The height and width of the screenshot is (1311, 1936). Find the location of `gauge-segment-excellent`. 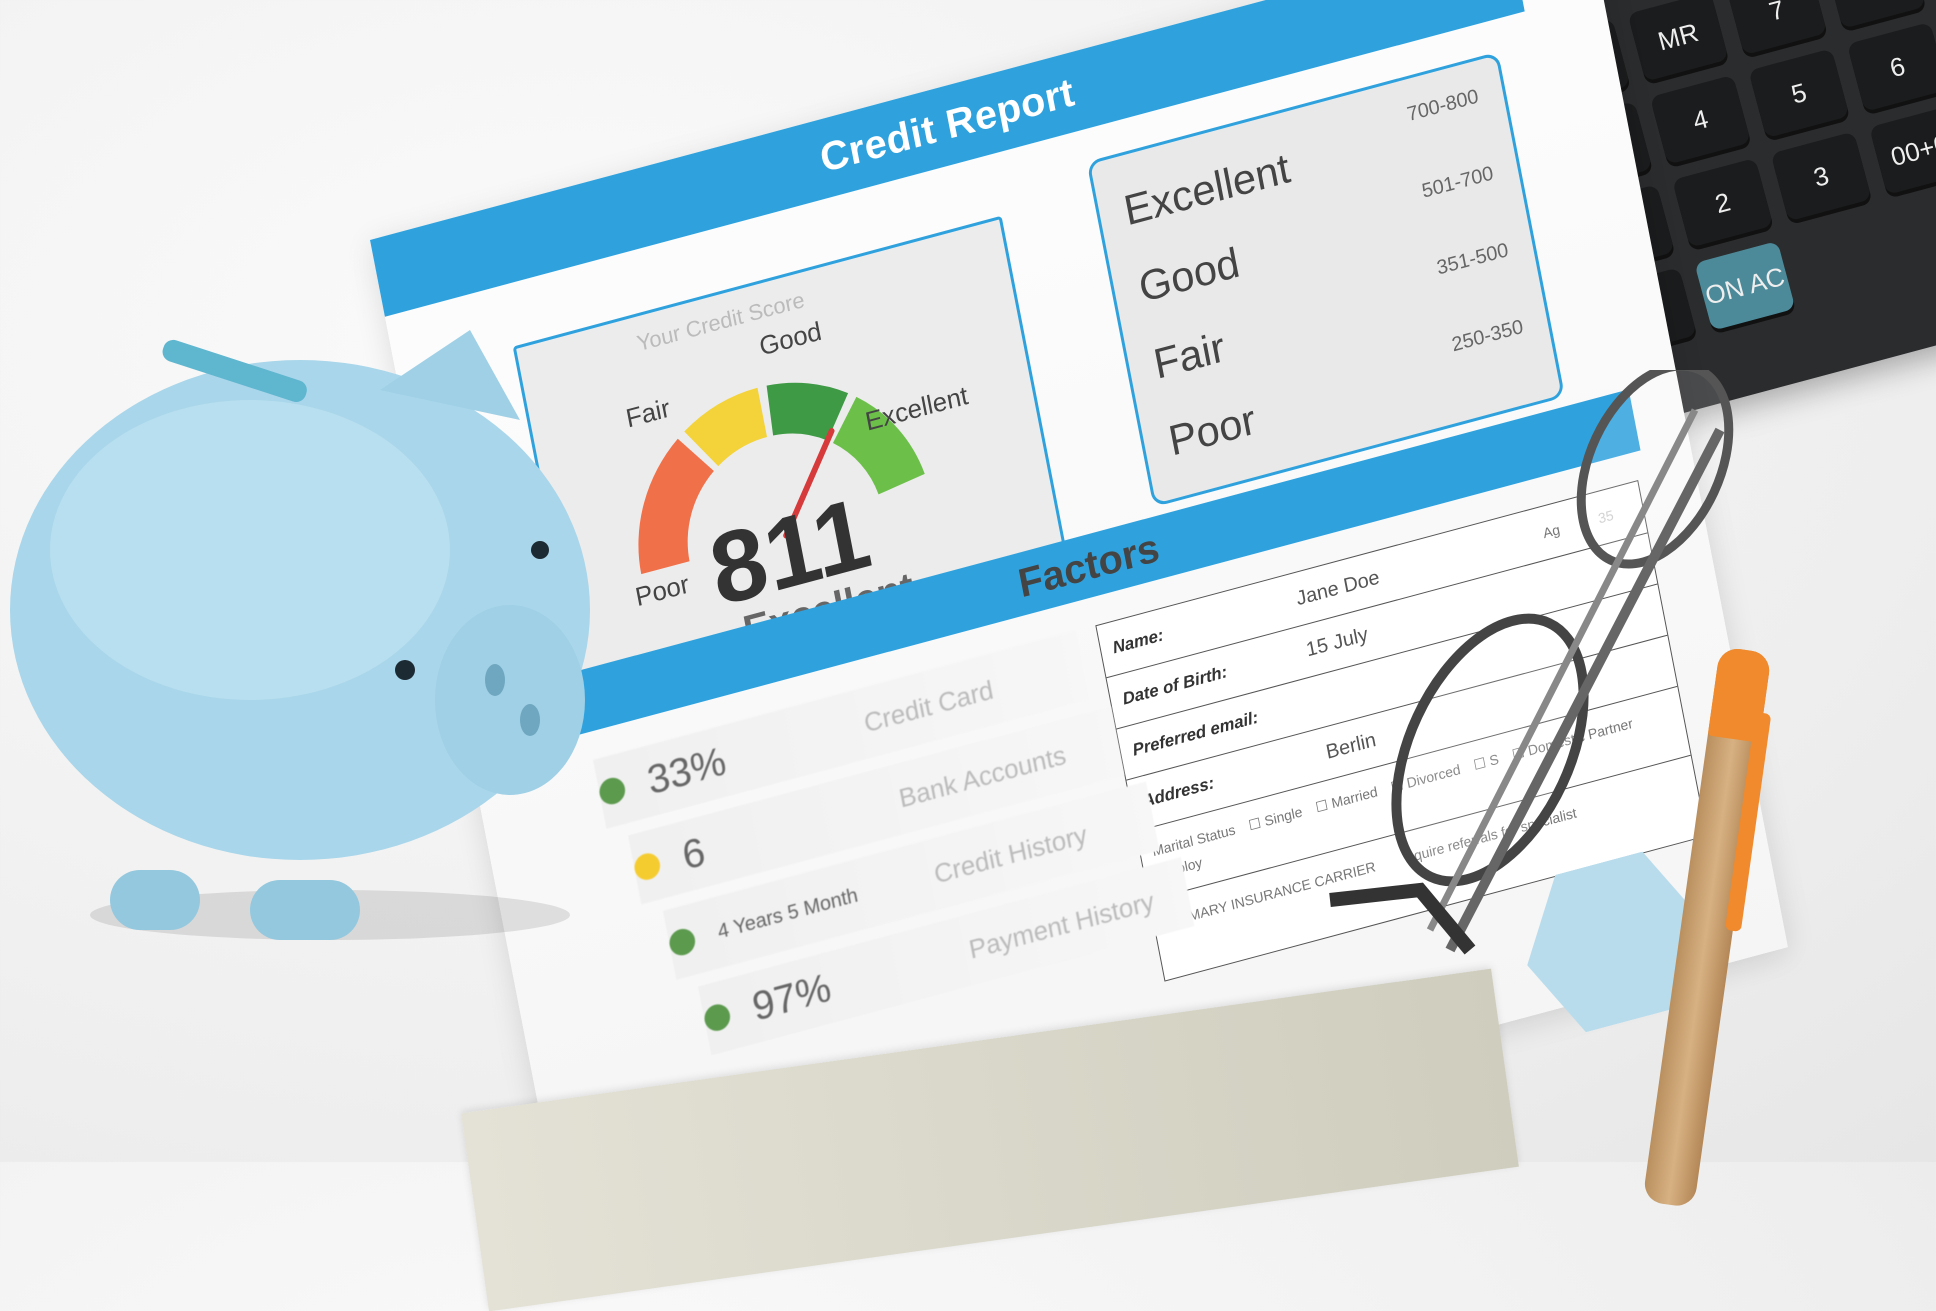

gauge-segment-excellent is located at coordinates (878, 445).